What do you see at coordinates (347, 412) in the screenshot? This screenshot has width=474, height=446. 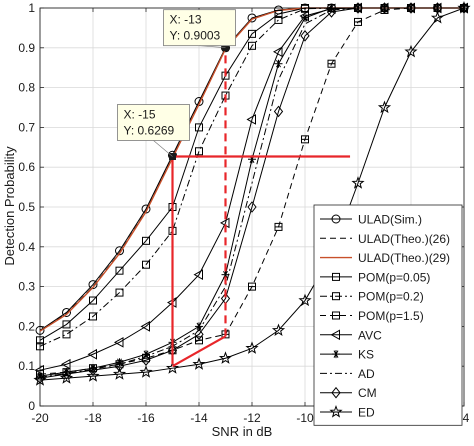 I see `legend-entry: ED` at bounding box center [347, 412].